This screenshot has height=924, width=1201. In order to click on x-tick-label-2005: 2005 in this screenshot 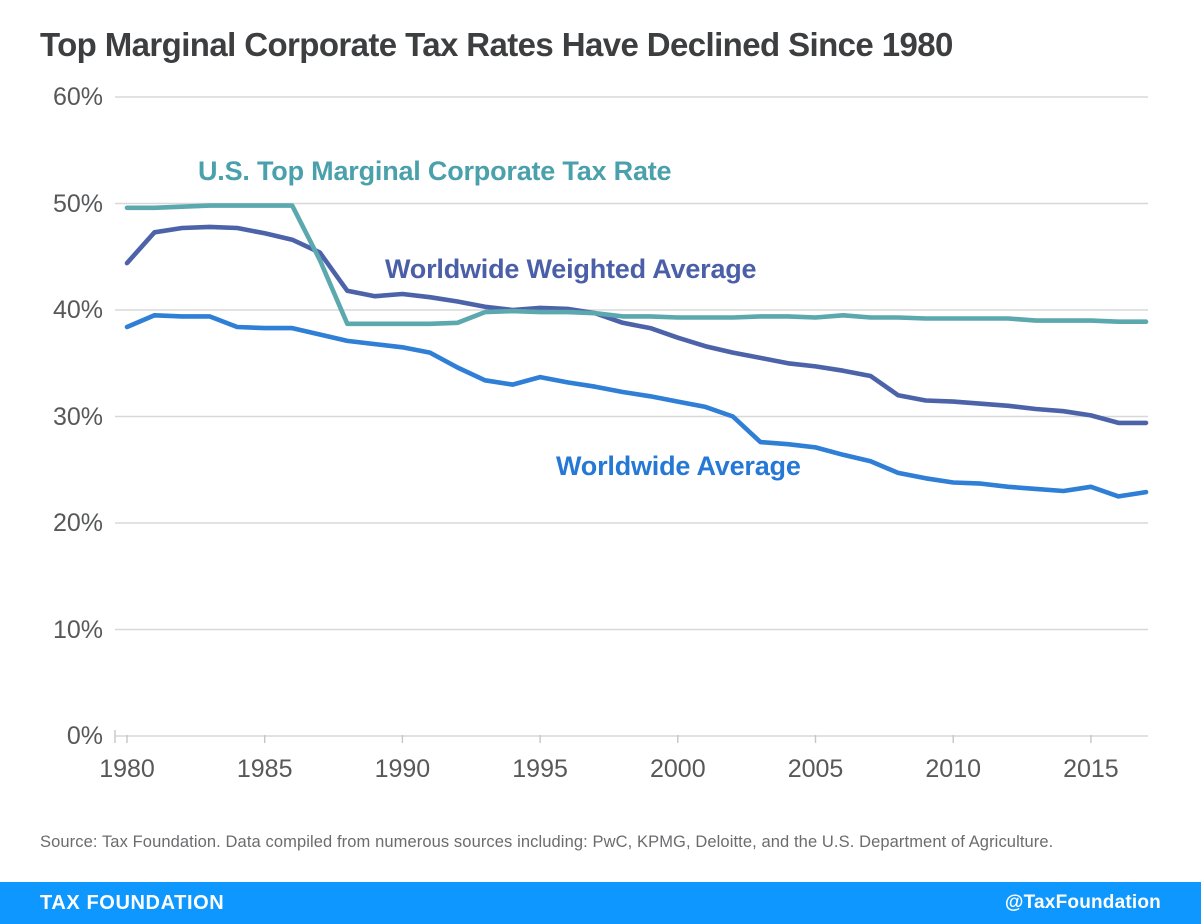, I will do `click(815, 769)`.